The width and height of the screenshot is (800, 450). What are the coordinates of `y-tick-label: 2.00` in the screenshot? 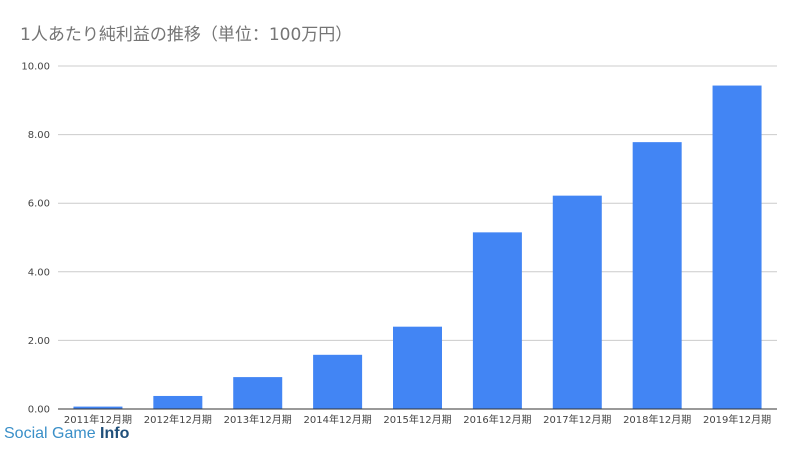 It's located at (39, 341).